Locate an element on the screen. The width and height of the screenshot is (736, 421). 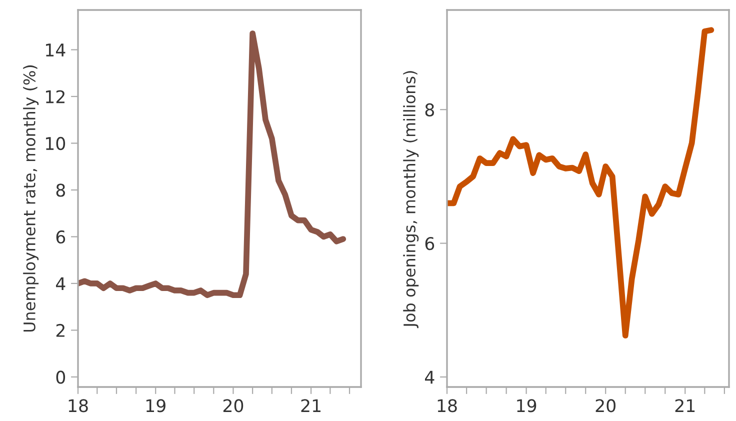
y-tick-label: 12 is located at coordinates (55, 97).